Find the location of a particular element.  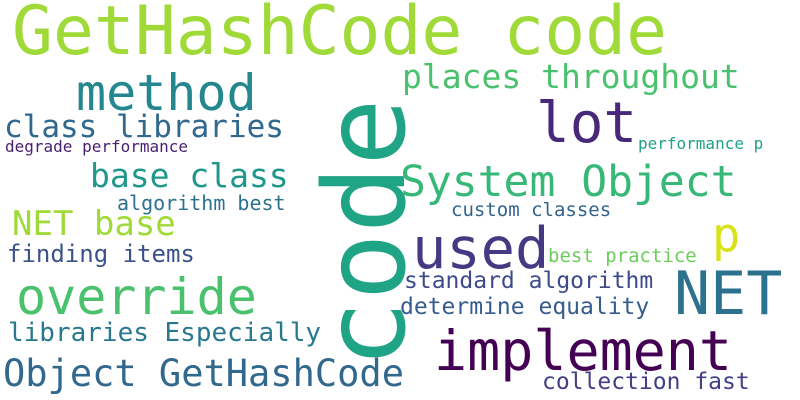

word-standard-algorithm: standard algorithm is located at coordinates (529, 281).